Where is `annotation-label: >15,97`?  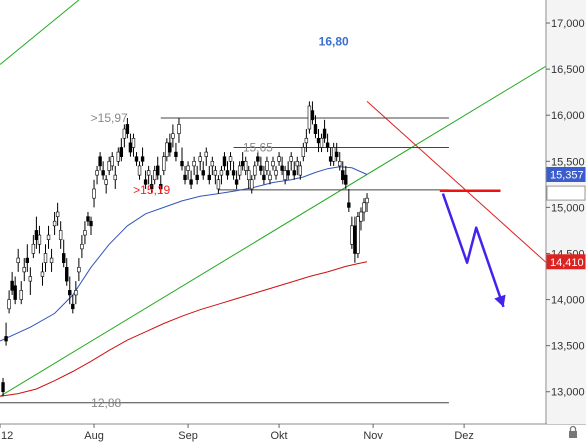 annotation-label: >15,97 is located at coordinates (109, 118).